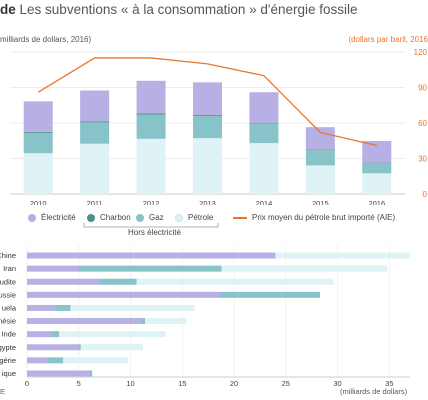  What do you see at coordinates (46, 39) in the screenshot?
I see `left-unit-label: milliards de dollars, 2016)` at bounding box center [46, 39].